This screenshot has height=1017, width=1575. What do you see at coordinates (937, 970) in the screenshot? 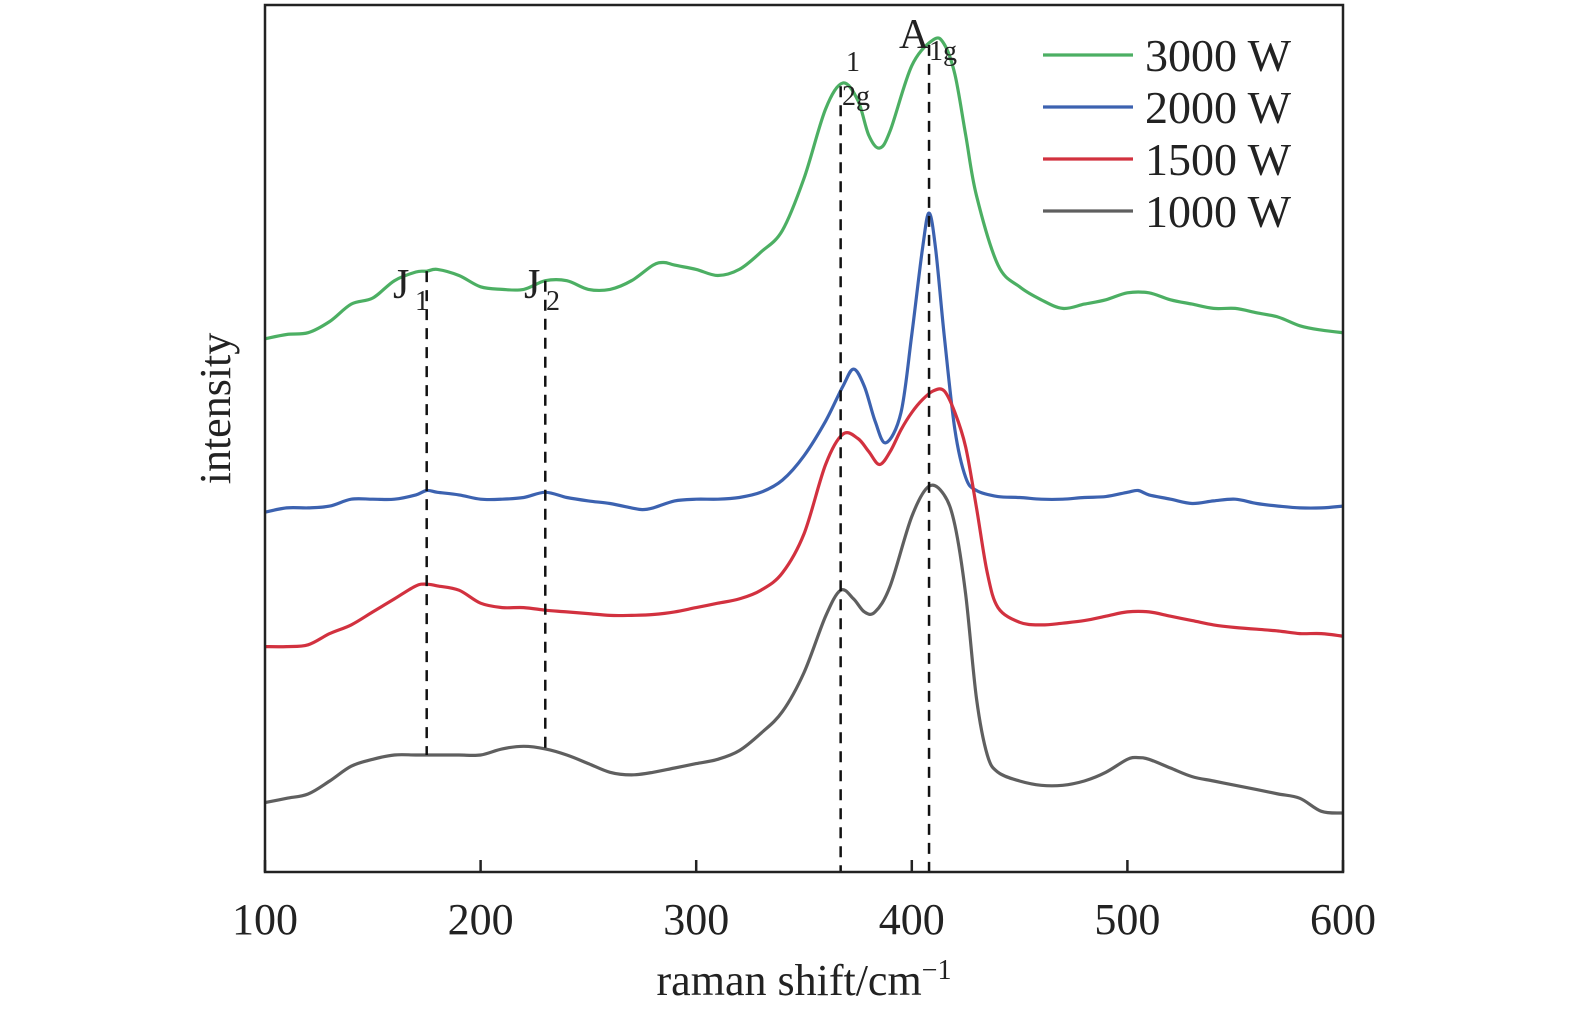
I see `x-axis-title-superscript: −1` at bounding box center [937, 970].